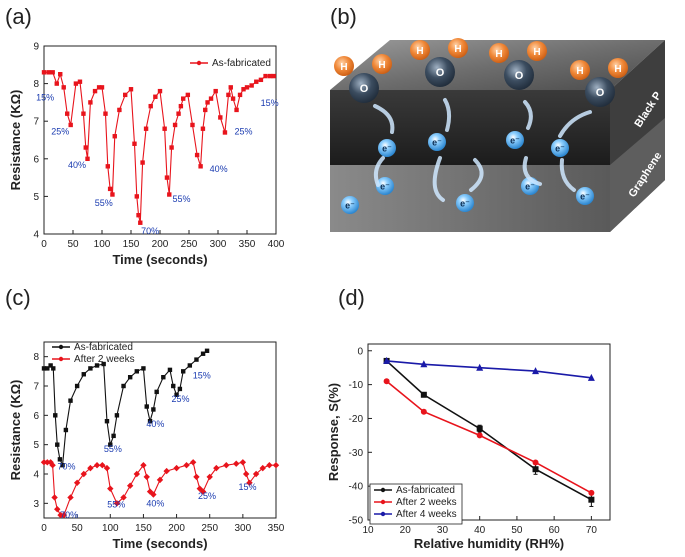 The height and width of the screenshot is (557, 685). Describe the element at coordinates (158, 147) in the screenshot. I see `series-as-fabricated` at that location.